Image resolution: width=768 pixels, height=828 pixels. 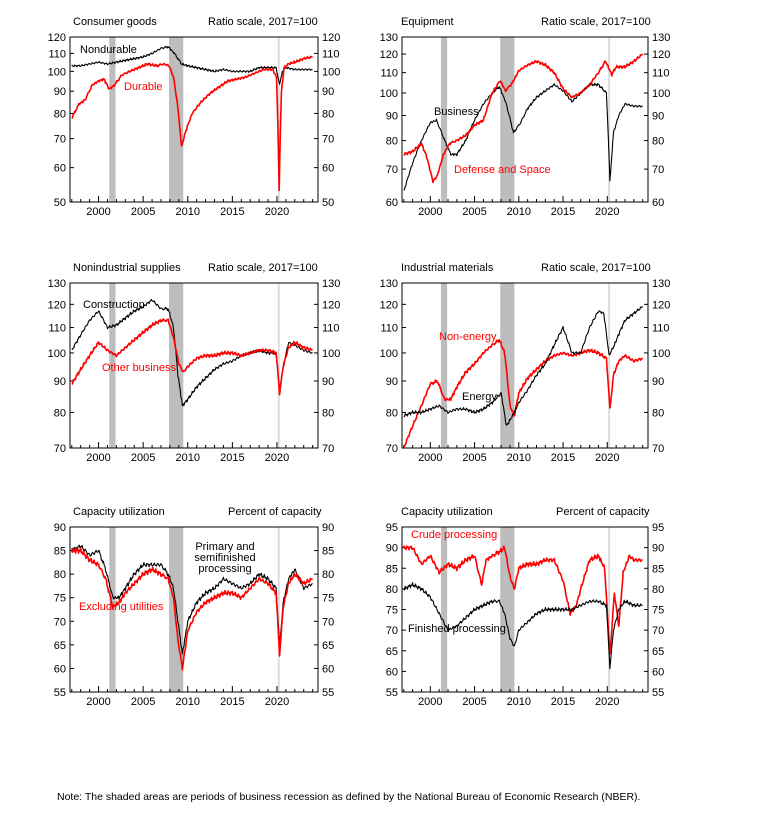 I want to click on series-label: Other business, so click(x=139, y=368).